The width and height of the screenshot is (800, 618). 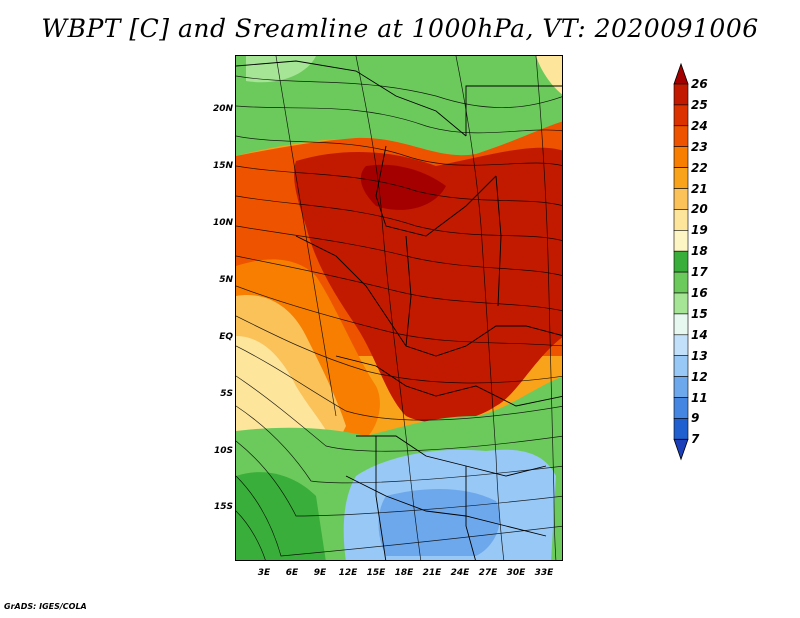 I want to click on colorbar-tick-label: 15, so click(x=699, y=313).